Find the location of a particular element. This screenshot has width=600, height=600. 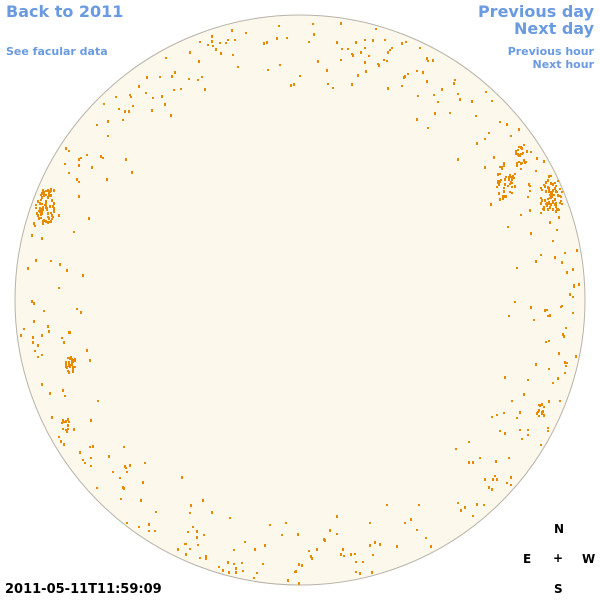

previous-day-link: Previous day is located at coordinates (535, 11).